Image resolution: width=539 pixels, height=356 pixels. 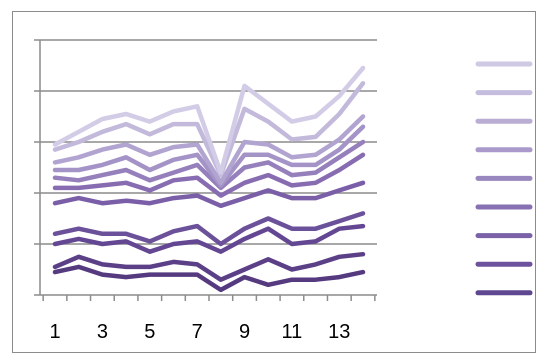 I want to click on x-tick-label: 11, so click(x=292, y=332).